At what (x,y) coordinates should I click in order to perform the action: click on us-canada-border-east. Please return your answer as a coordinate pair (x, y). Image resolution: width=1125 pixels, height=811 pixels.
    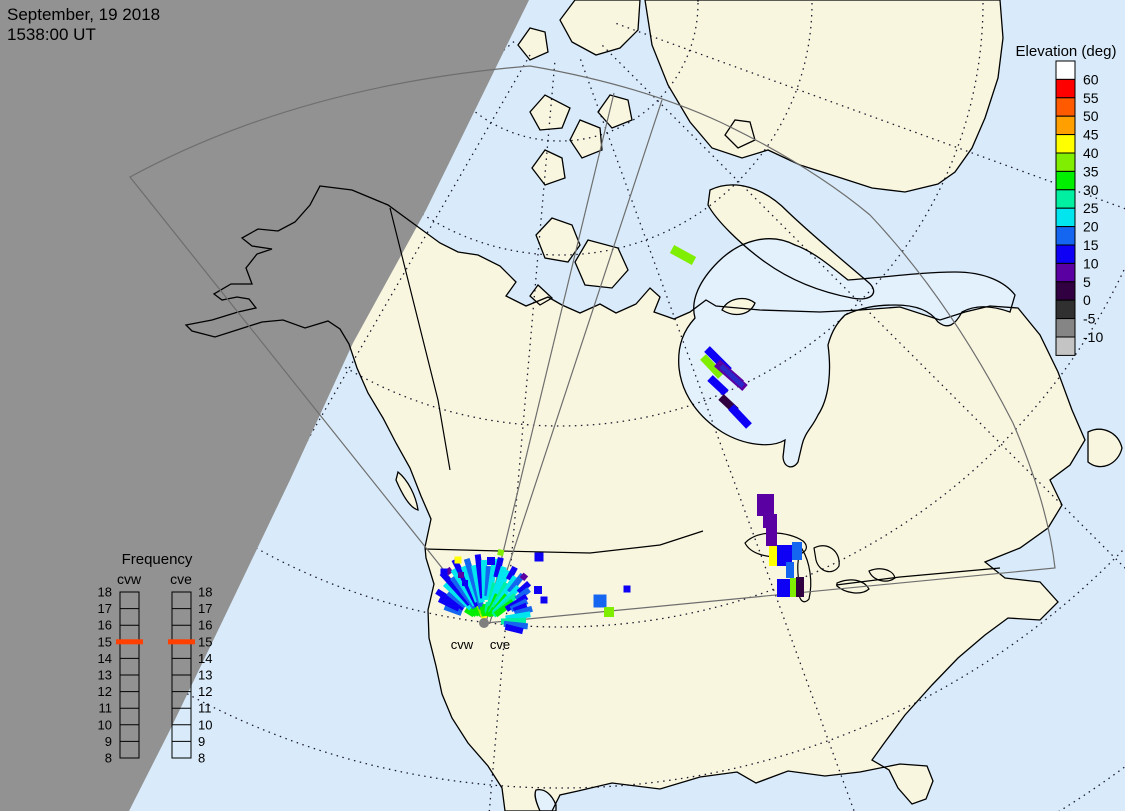
    Looking at the image, I should click on (918, 576).